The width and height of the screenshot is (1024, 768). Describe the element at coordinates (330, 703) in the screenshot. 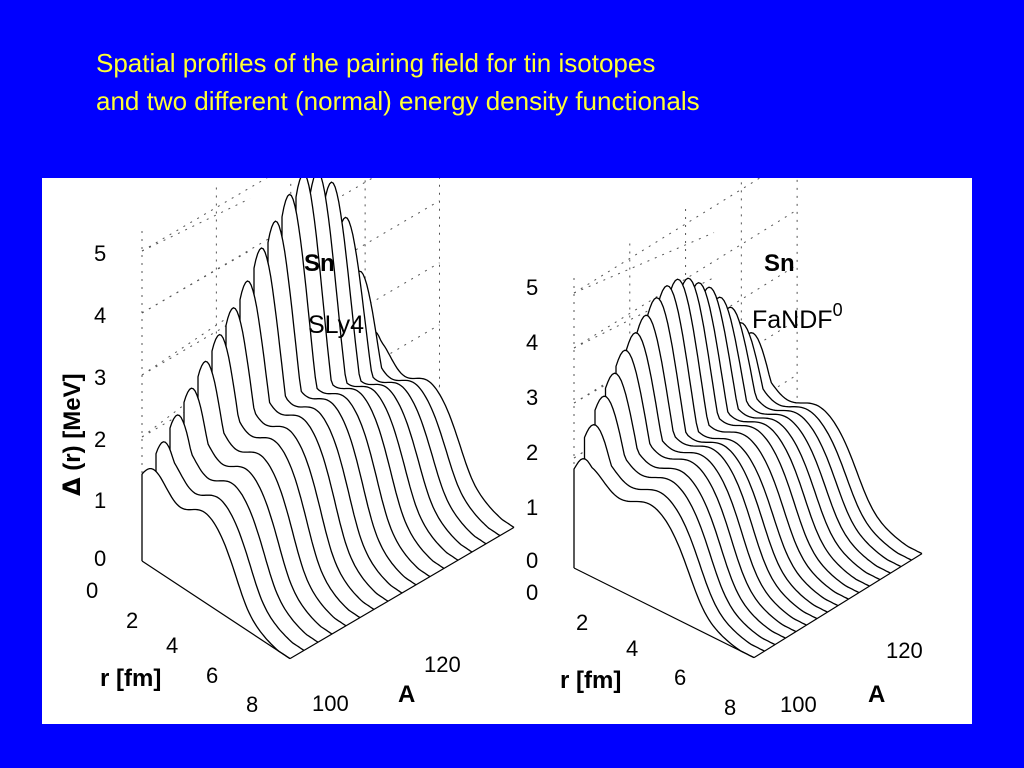

I see `x-tick: 100` at that location.